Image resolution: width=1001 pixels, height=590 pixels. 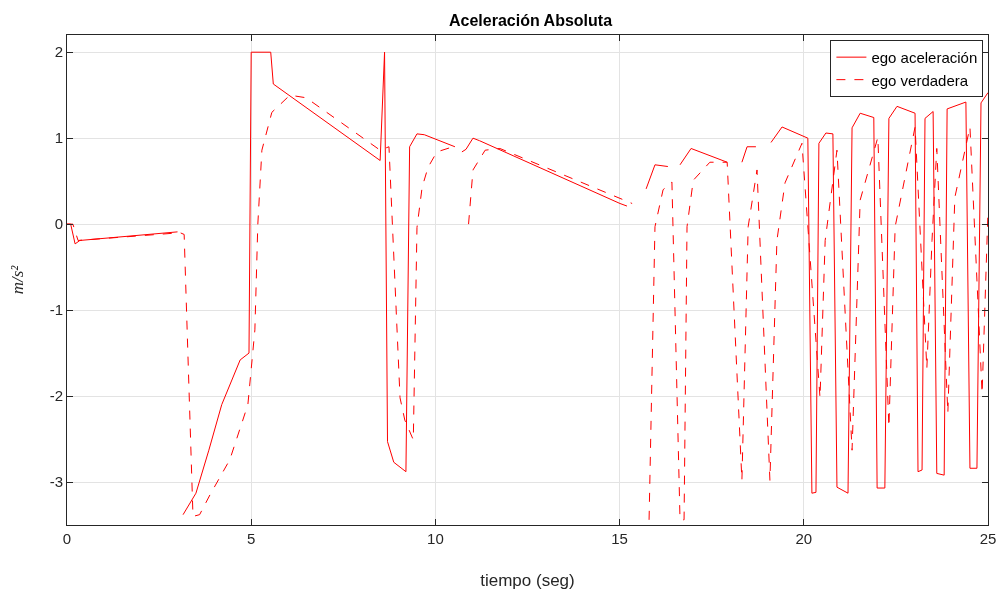 I want to click on x-tick-label: 5, so click(x=251, y=538).